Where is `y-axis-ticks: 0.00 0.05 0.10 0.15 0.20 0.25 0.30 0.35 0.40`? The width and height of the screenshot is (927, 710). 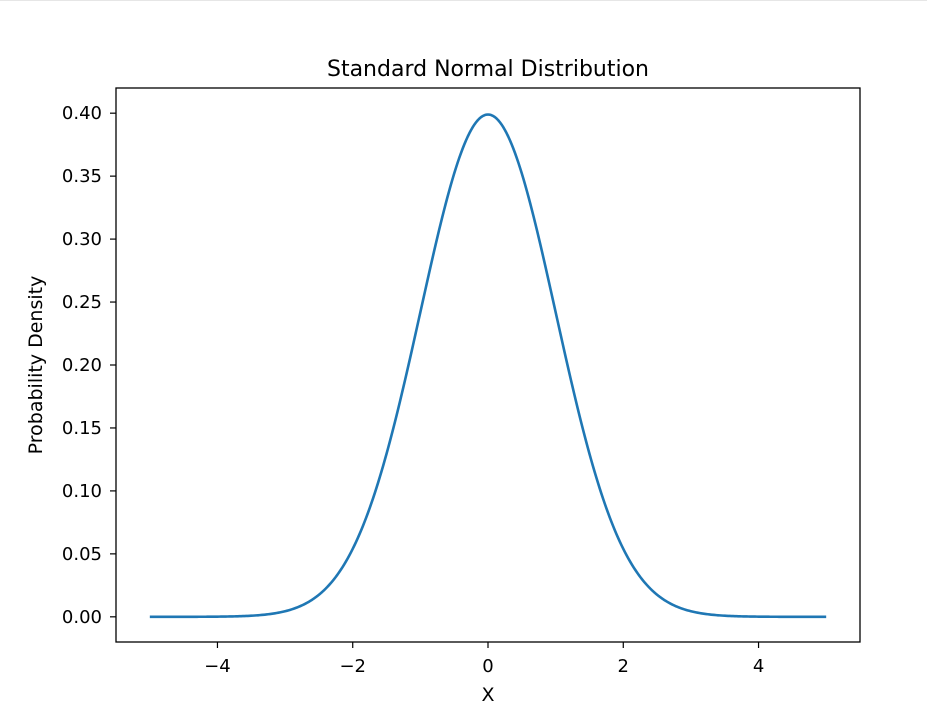 y-axis-ticks: 0.00 0.05 0.10 0.15 0.20 0.25 0.30 0.35 0.40 is located at coordinates (89, 365).